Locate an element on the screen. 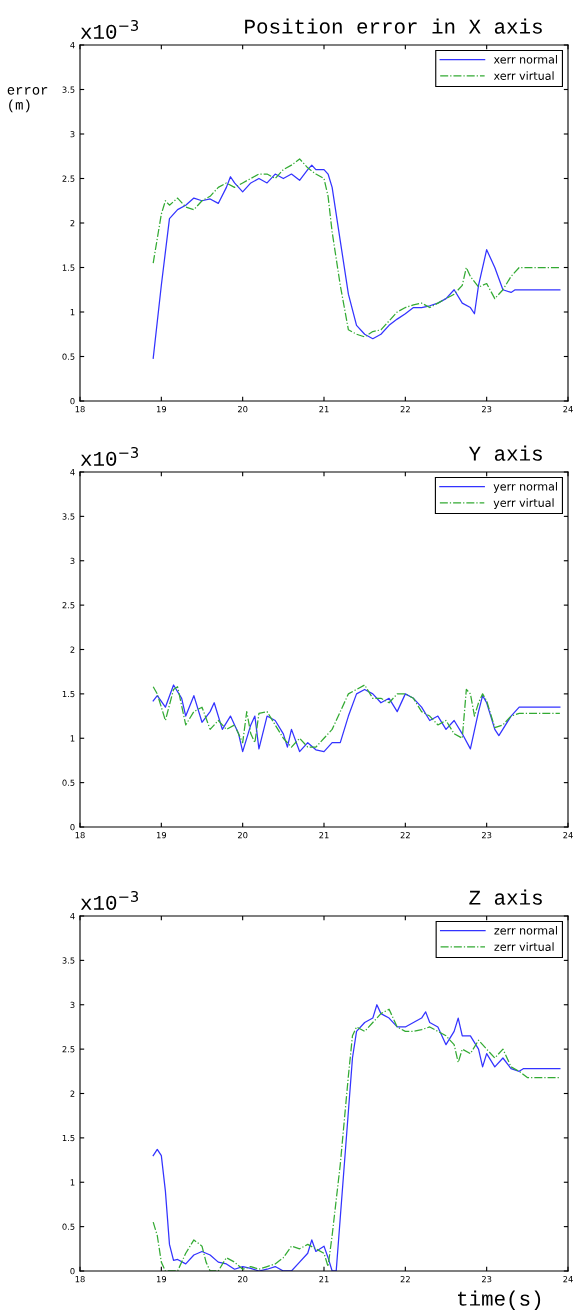  legend-label: zerr normal is located at coordinates (525, 930).